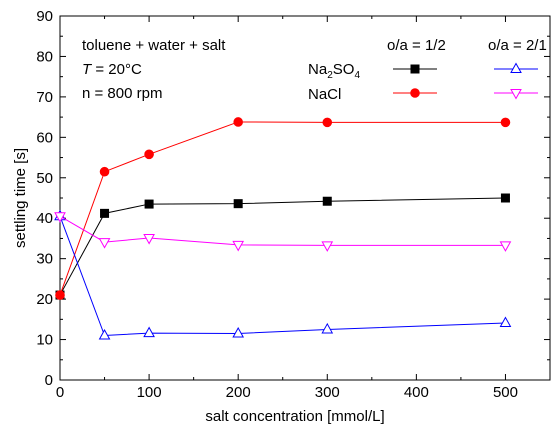 The height and width of the screenshot is (427, 560). I want to click on legend: o/a = 1/2 o/a = 2/1 Na2SO4 NaCl, so click(427, 70).